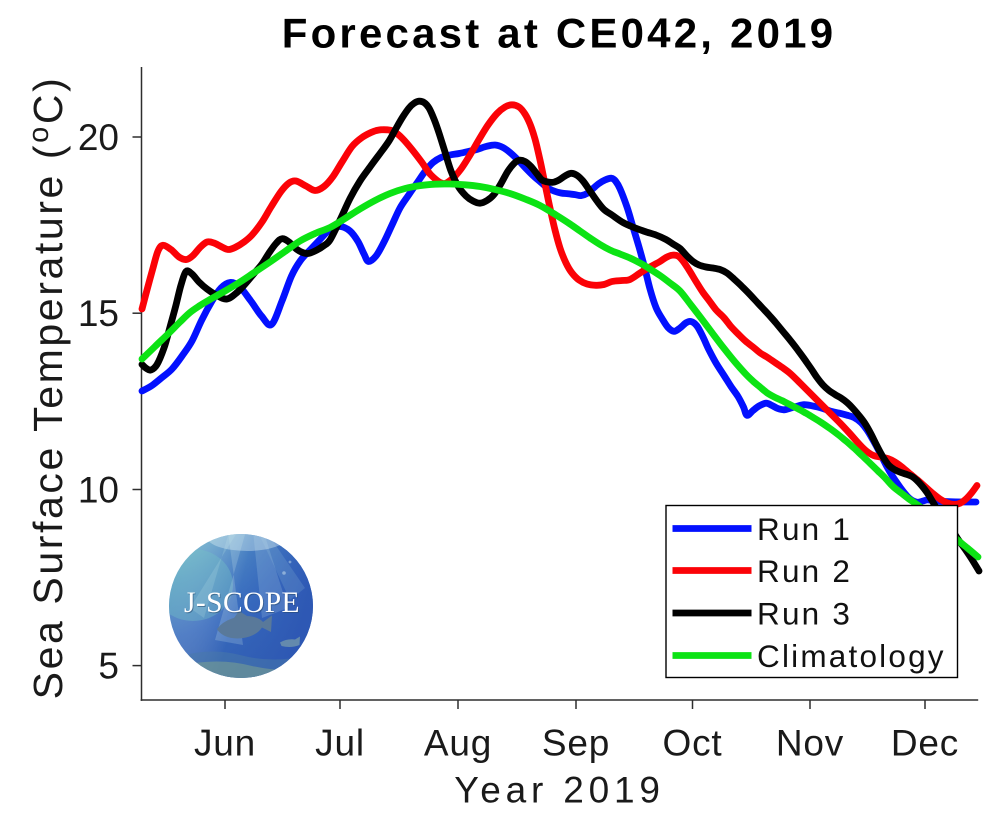 The height and width of the screenshot is (825, 1000). Describe the element at coordinates (576, 743) in the screenshot. I see `svg-text: Sep` at that location.